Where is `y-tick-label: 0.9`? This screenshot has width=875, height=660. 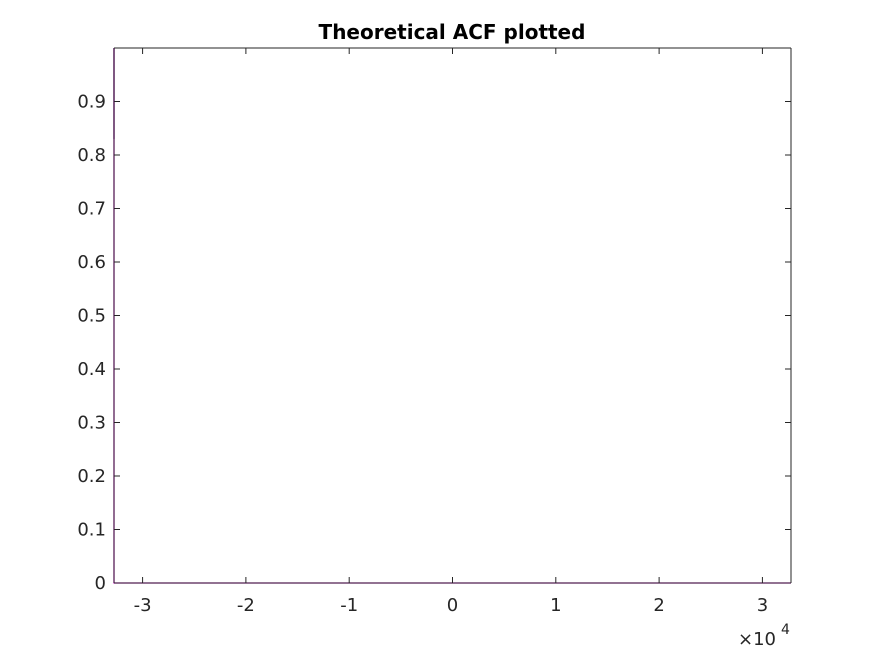 y-tick-label: 0.9 is located at coordinates (91, 102).